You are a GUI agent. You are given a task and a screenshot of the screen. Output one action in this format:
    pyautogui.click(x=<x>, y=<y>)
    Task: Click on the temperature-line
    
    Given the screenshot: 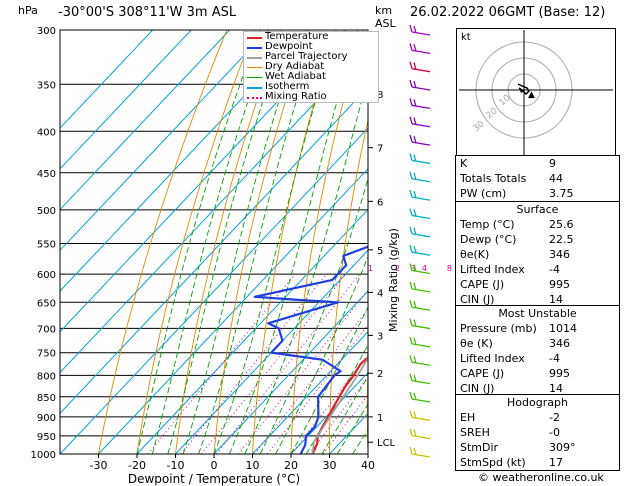 What is the action you would take?
    pyautogui.click(x=339, y=404)
    